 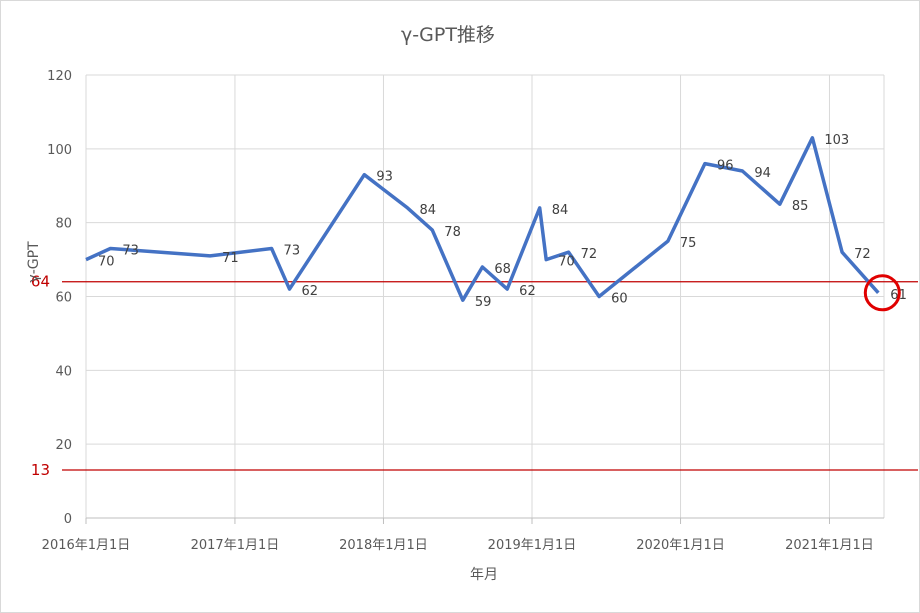 I want to click on x-tick-label: 2019年1月1日, so click(x=532, y=545).